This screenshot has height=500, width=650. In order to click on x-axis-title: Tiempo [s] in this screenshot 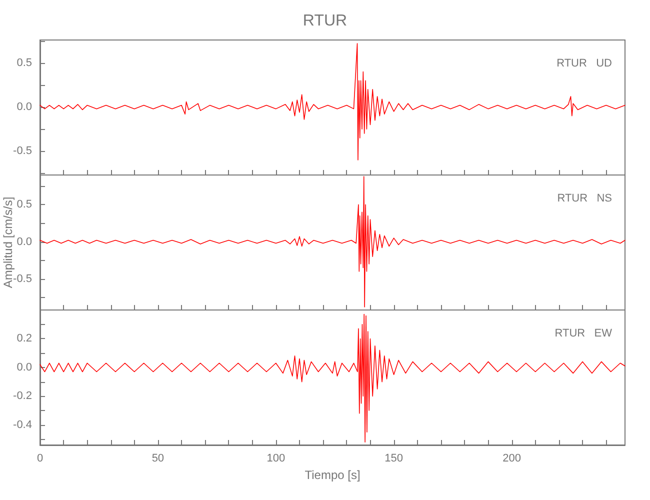, I will do `click(332, 475)`.